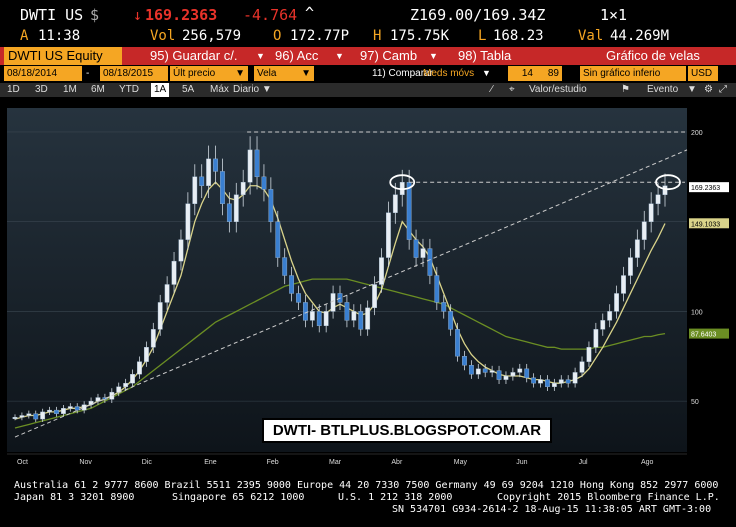  I want to click on compare-value: Meds móvs, so click(449, 73).